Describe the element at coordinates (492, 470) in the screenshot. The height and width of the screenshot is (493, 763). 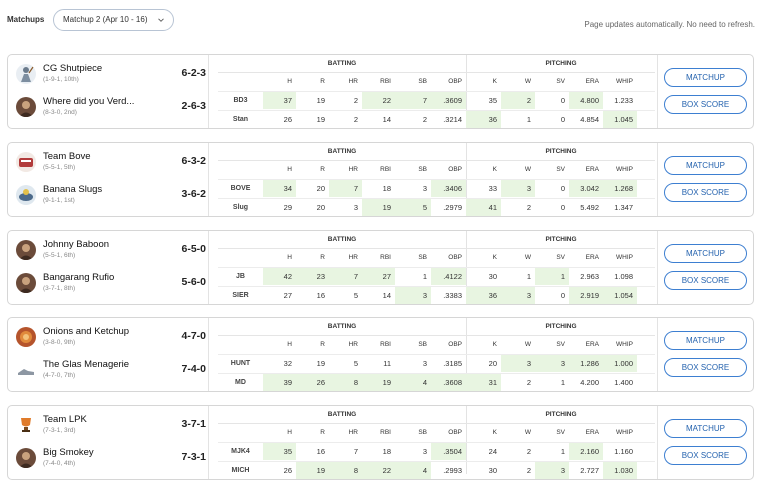
I see `pitching-stat-cell: 30` at that location.